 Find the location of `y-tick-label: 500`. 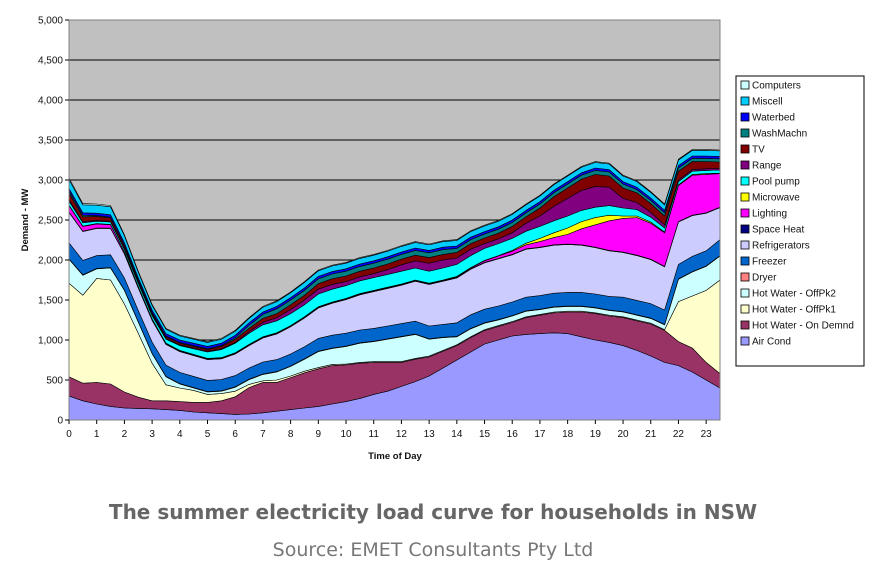

y-tick-label: 500 is located at coordinates (54, 381).